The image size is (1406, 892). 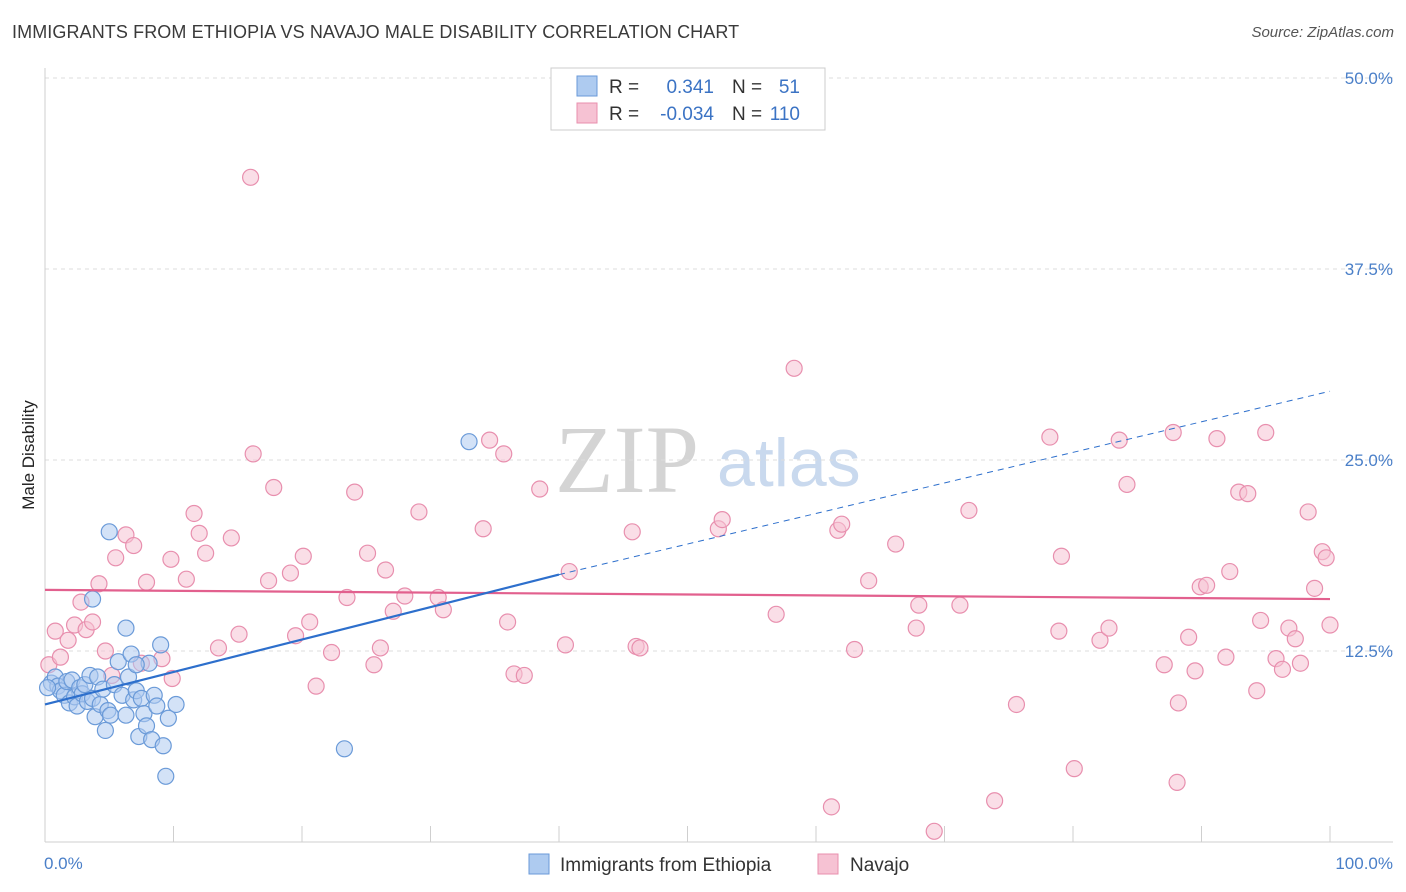 What do you see at coordinates (687, 114) in the screenshot?
I see `legend-r-value-2: -0.034` at bounding box center [687, 114].